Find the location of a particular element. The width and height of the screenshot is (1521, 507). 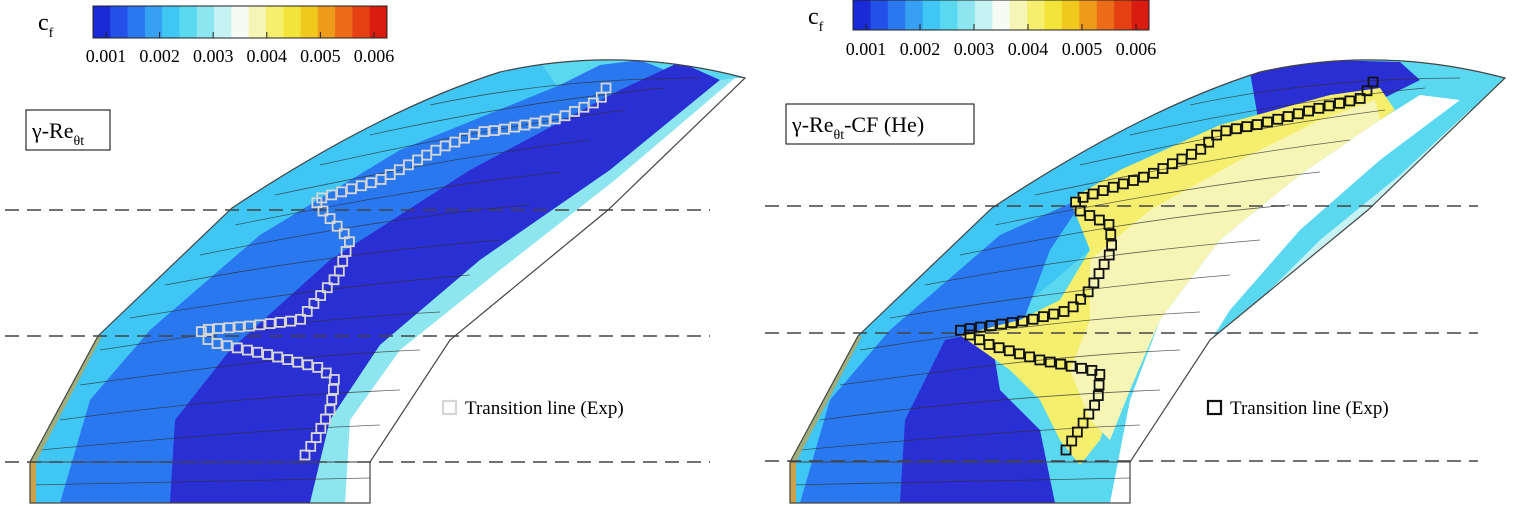

right-legend: Transition line (Exp) is located at coordinates (1297, 408).